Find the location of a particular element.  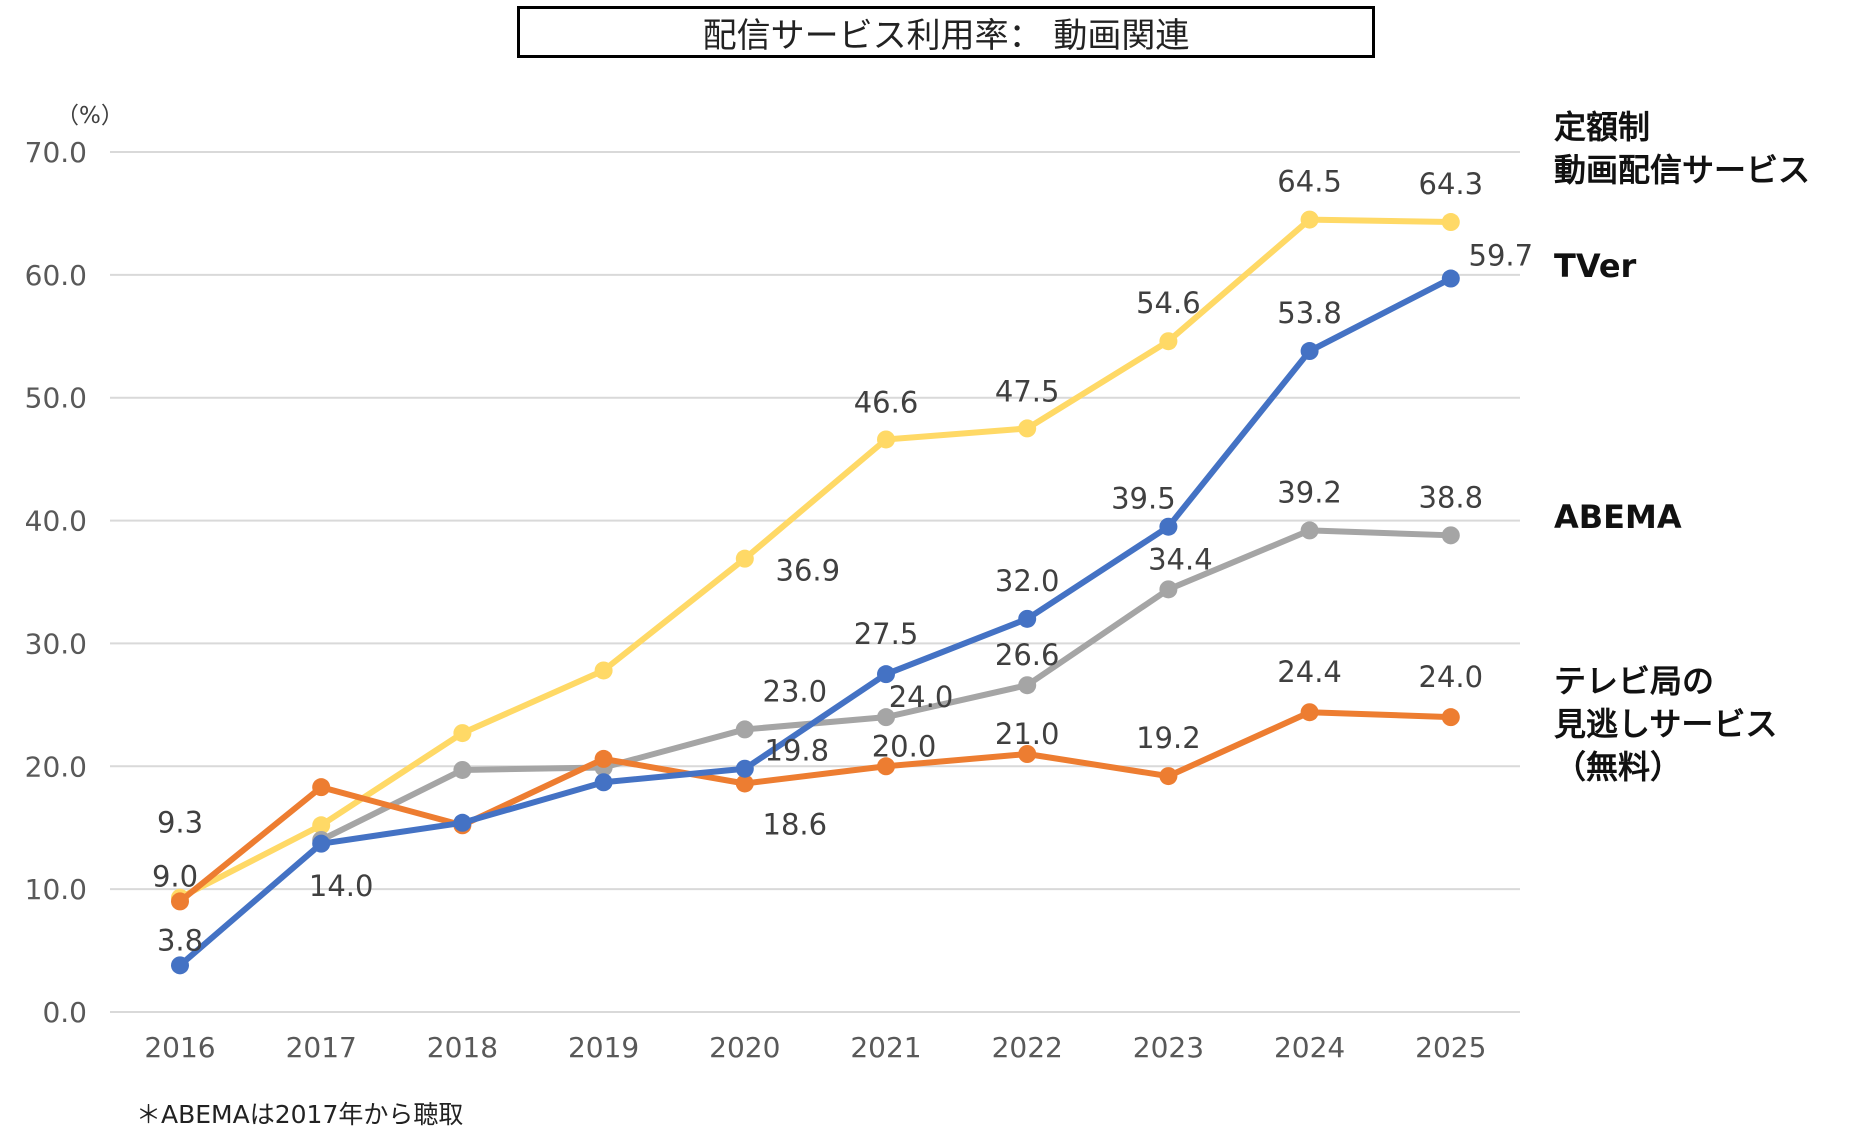

data-label: 53.8 is located at coordinates (1309, 313).